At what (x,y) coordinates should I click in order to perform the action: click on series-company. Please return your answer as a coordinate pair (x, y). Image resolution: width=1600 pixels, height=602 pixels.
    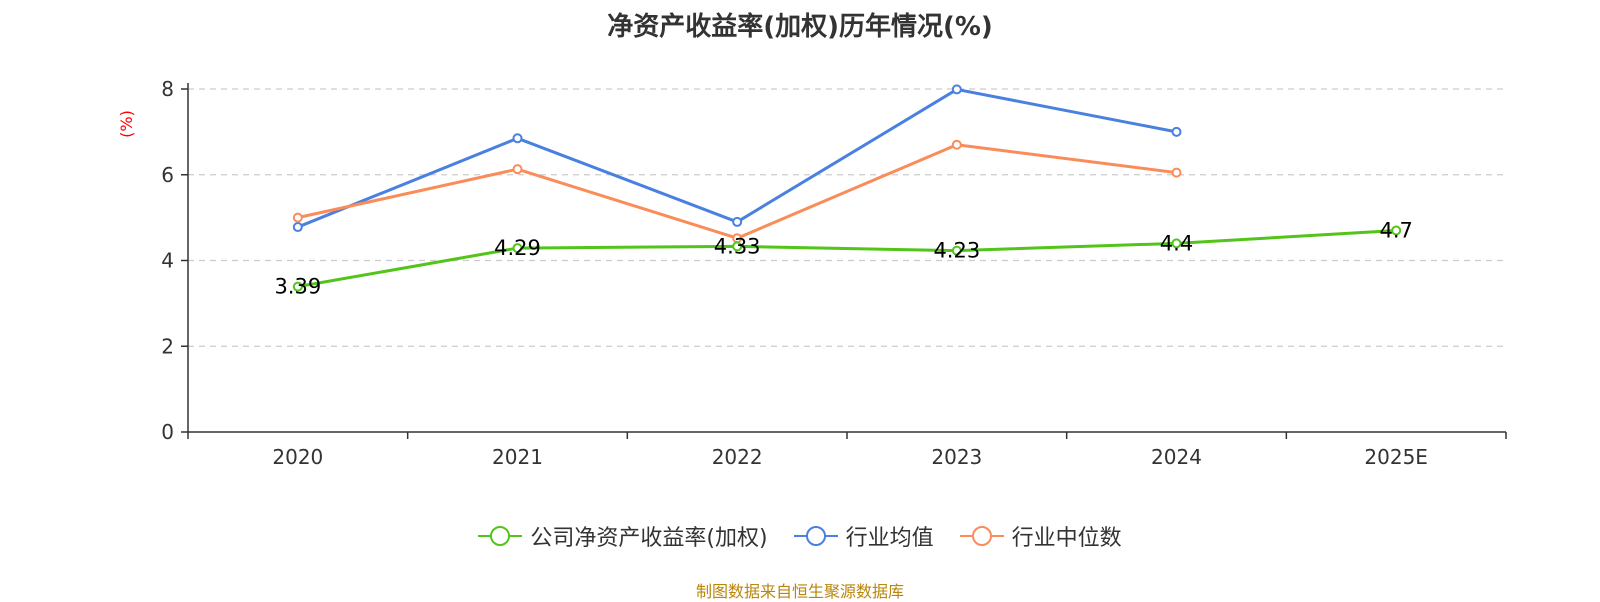
    Looking at the image, I should click on (847, 258).